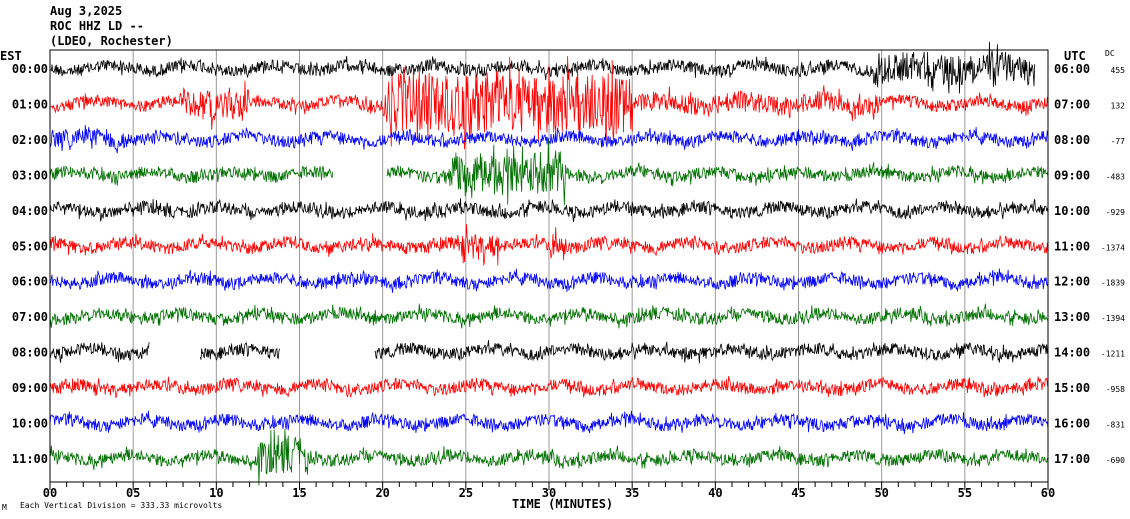 This screenshot has width=1130, height=519. I want to click on footer-mark: M, so click(4, 507).